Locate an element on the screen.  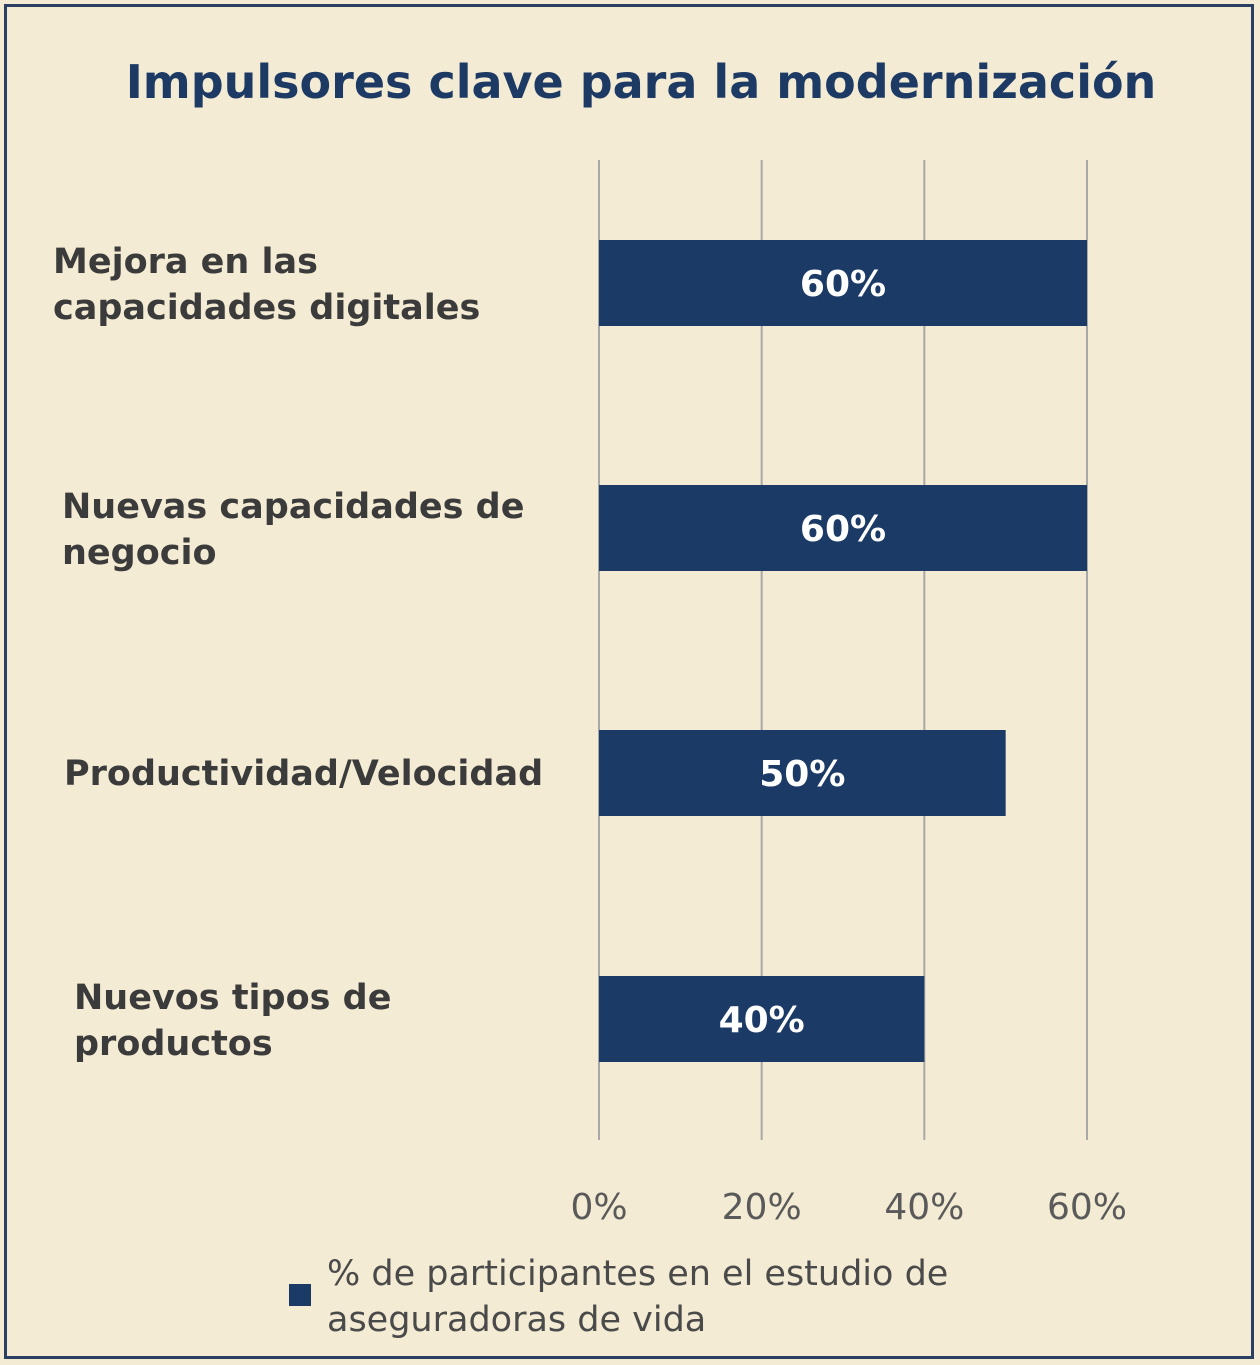
bar-value-label-3: 40% is located at coordinates (762, 1020).